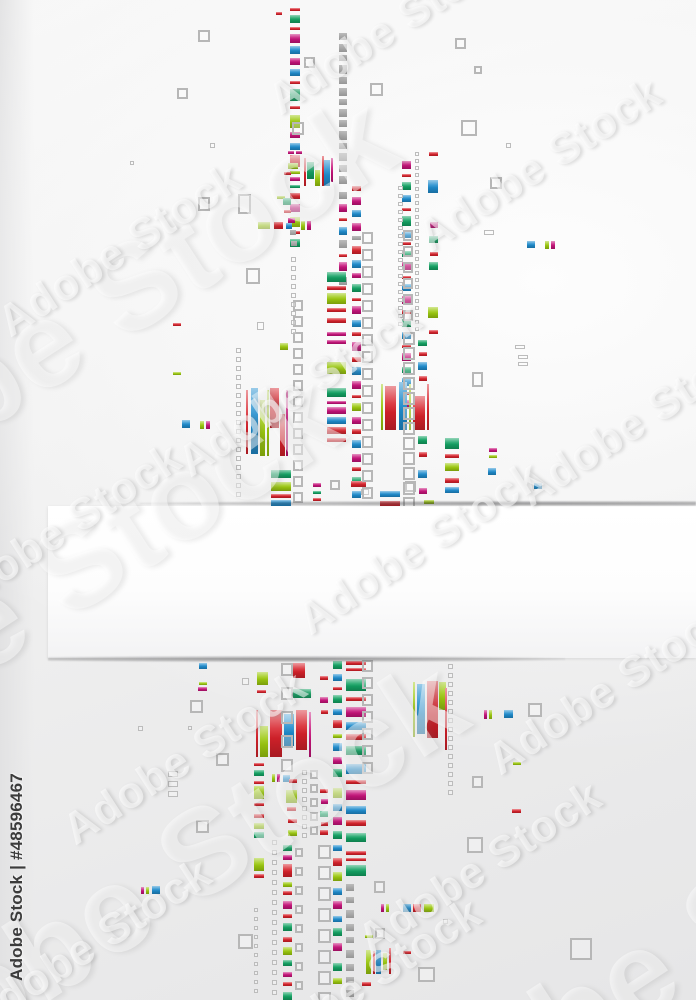  Describe the element at coordinates (306, 659) in the screenshot. I see `banner-bottom-shadow` at that location.